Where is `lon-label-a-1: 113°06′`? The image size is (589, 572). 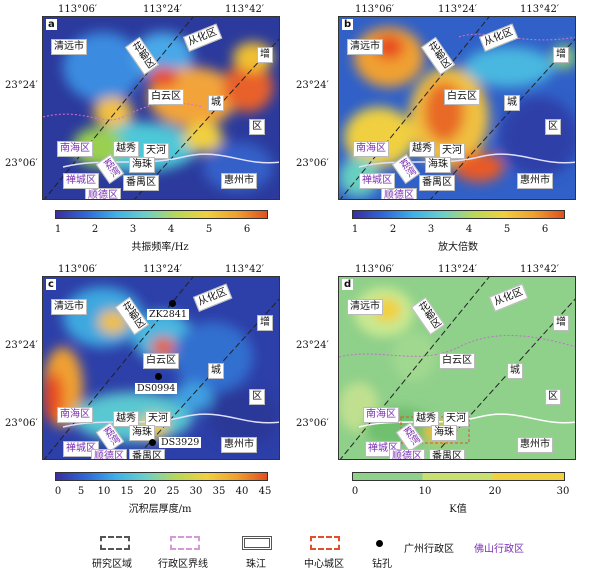 lon-label-a-1: 113°06′ is located at coordinates (78, 9).